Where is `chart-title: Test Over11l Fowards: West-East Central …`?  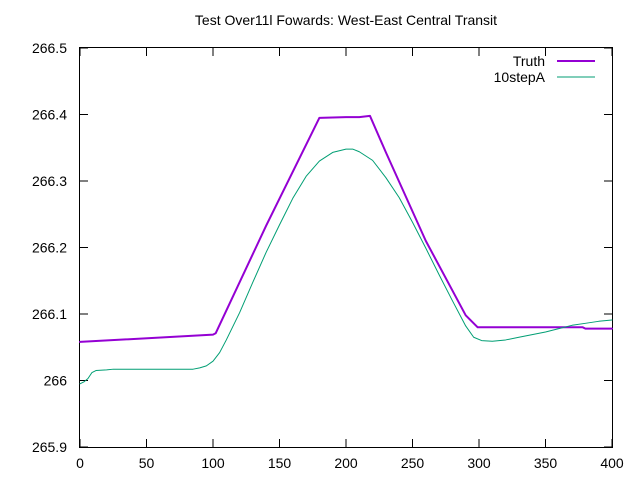 chart-title: Test Over11l Fowards: West-East Central … is located at coordinates (346, 20).